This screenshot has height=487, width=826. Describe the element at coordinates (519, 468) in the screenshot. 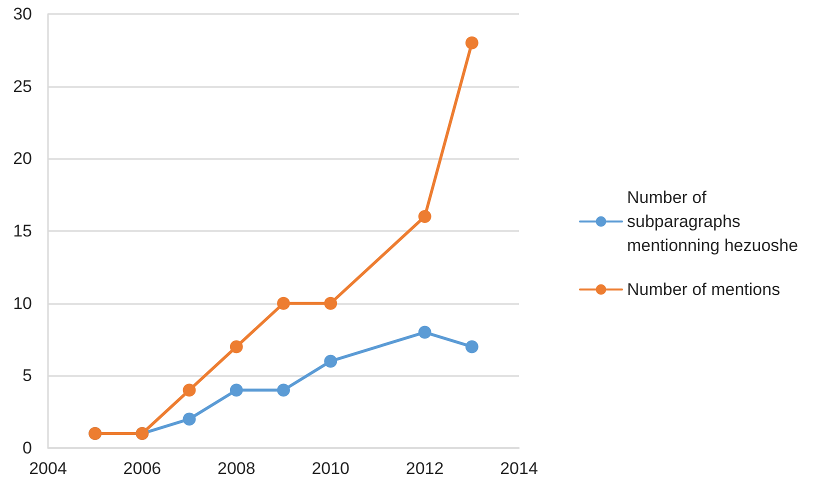

I see `x-tick-label: 2014` at that location.